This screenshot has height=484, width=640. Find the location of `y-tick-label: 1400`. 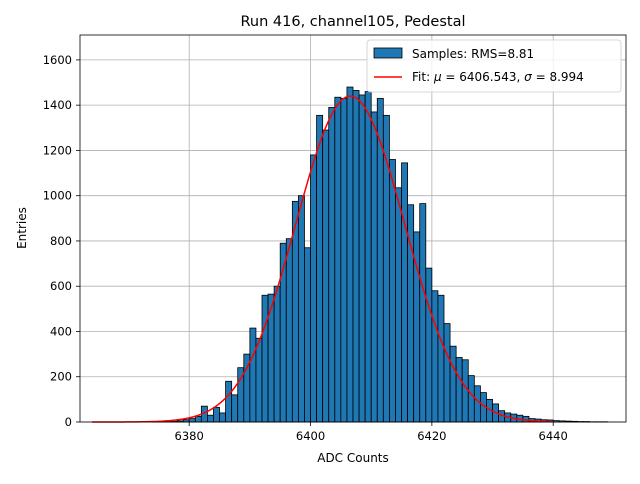

y-tick-label: 1400 is located at coordinates (57, 105).